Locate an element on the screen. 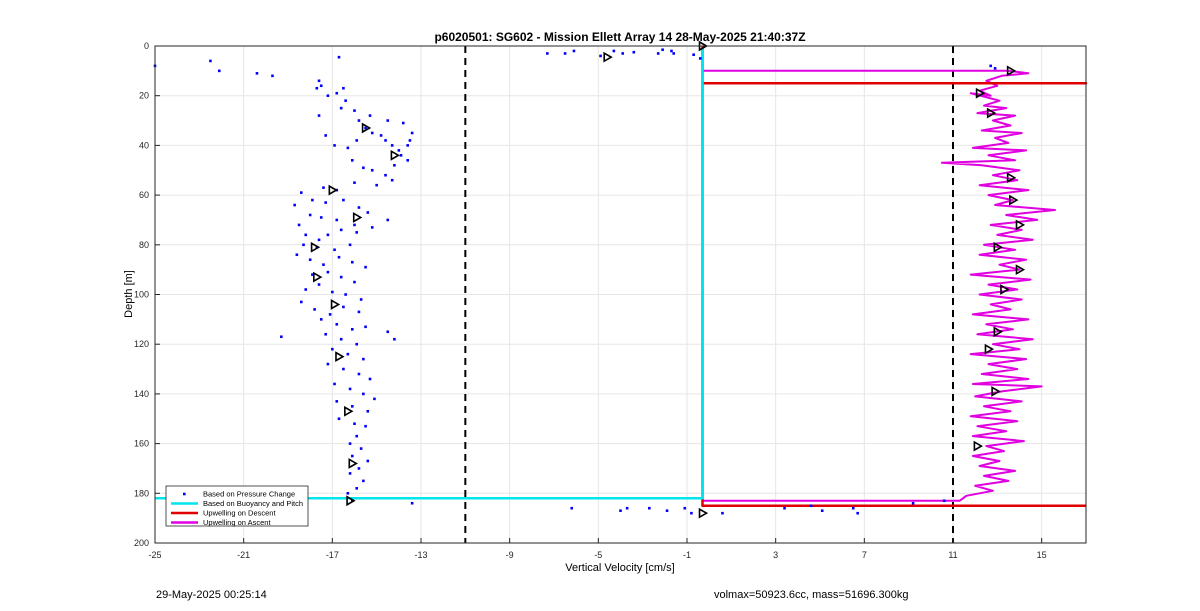 Image resolution: width=1200 pixels, height=611 pixels. x-tick-label: -13 is located at coordinates (420, 555).